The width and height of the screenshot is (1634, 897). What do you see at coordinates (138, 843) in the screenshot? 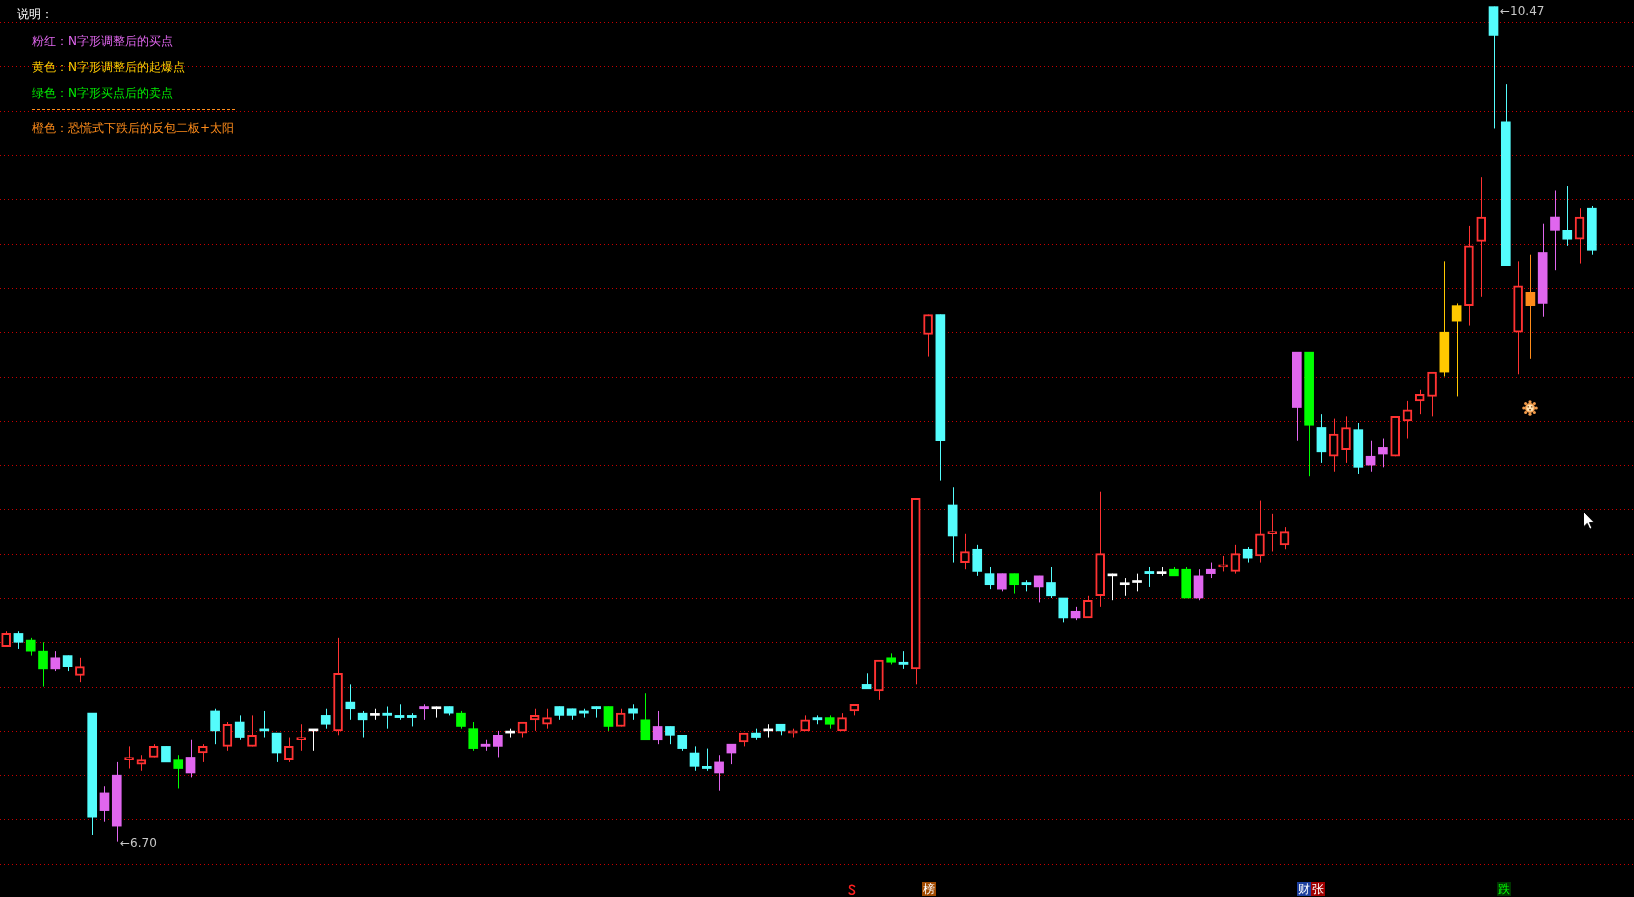
I see `annotation: ←6.70` at bounding box center [138, 843].